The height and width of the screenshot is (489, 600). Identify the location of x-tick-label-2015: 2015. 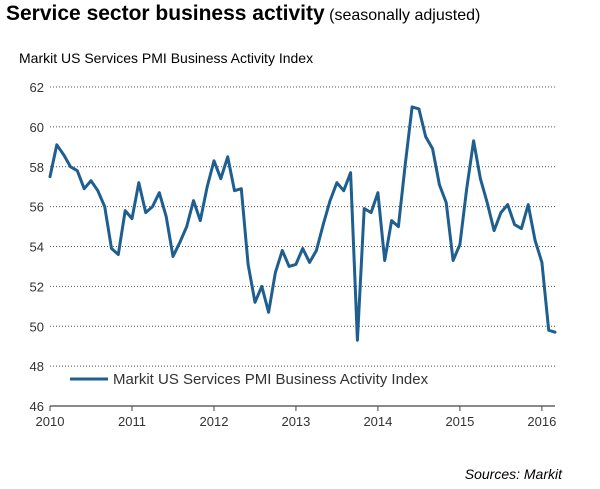
(459, 421).